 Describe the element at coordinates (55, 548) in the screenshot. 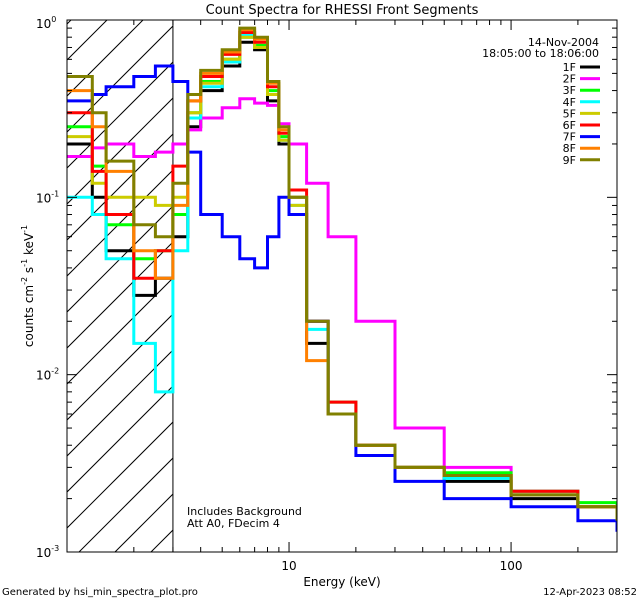

I see `y-tick-label-exponent: -3` at that location.